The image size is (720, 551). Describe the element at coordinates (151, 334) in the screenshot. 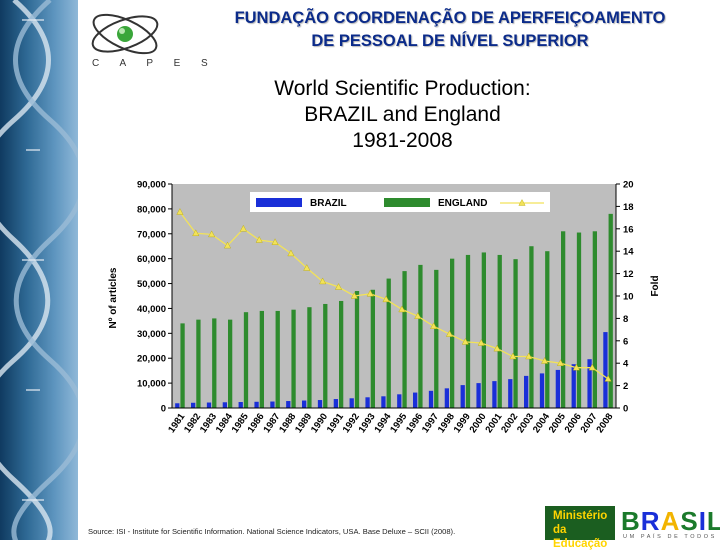

I see `y-tick-label: 30,000` at that location.